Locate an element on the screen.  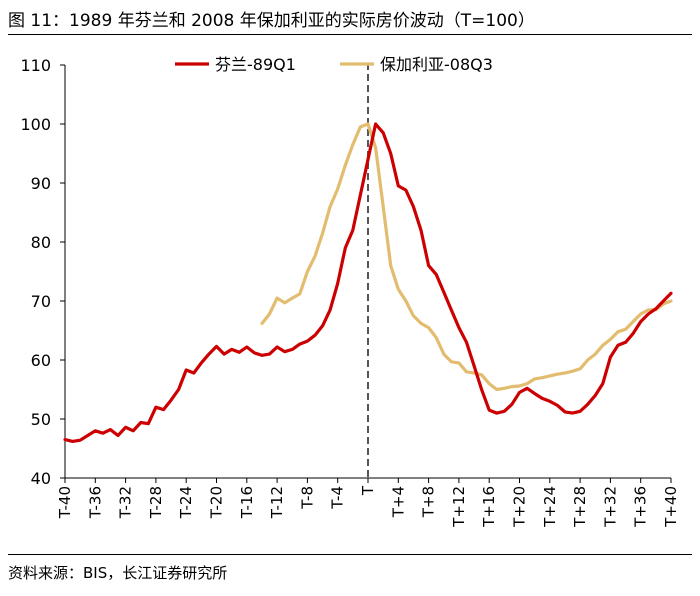
x-tick-label: T+12 is located at coordinates (459, 507).